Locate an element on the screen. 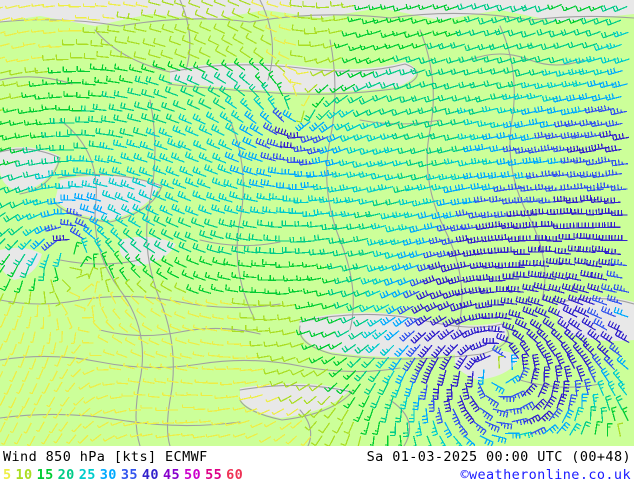 The image size is (634, 490). legend-tick-50: 50 is located at coordinates (193, 475).